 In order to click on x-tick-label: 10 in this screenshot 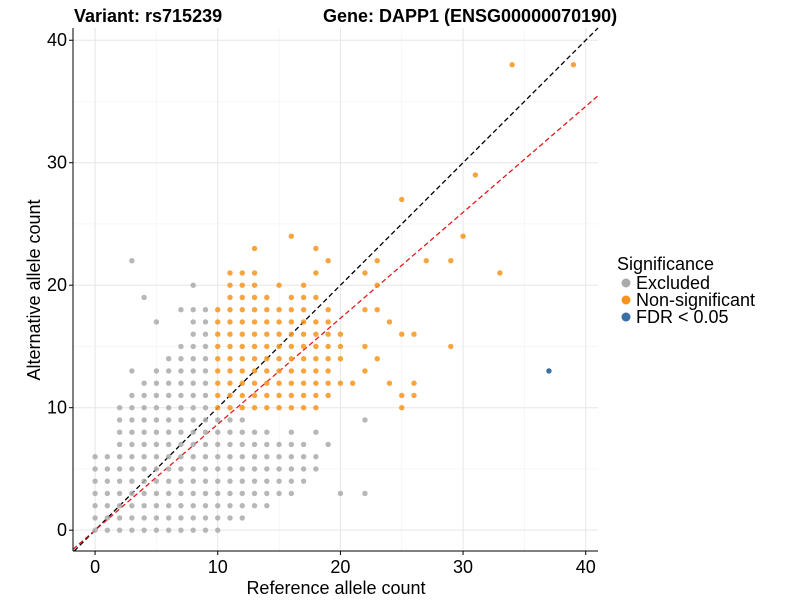, I will do `click(218, 567)`.